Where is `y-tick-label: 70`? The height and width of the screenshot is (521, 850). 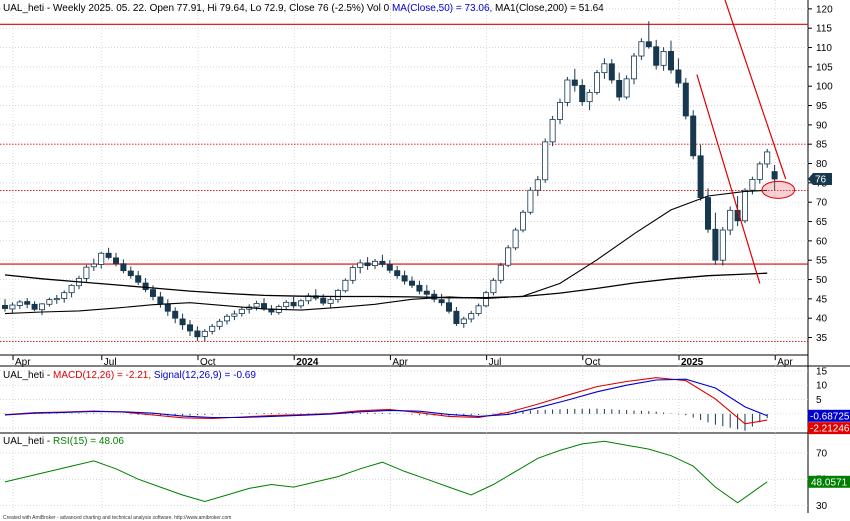
y-tick-label: 70 is located at coordinates (822, 203).